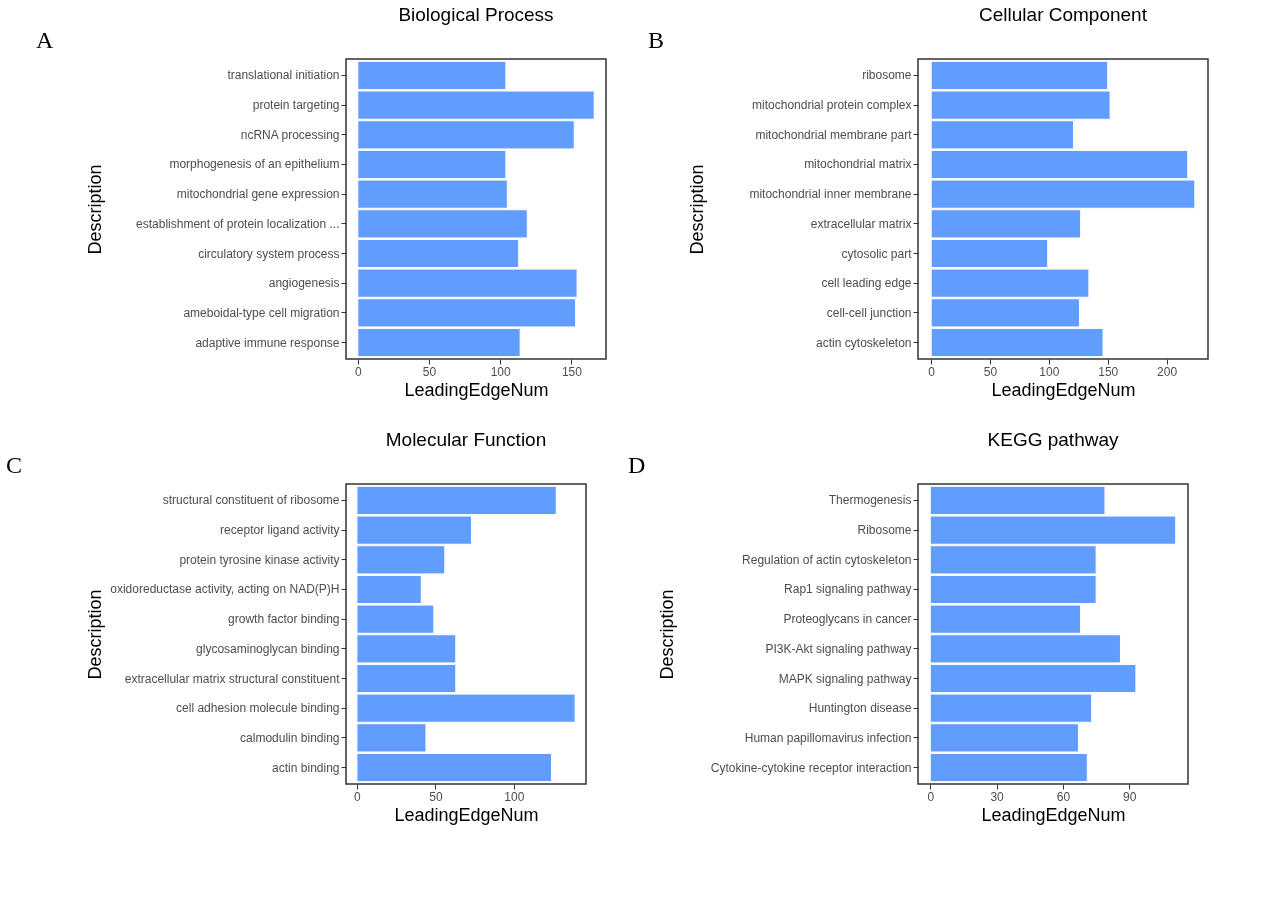 Image resolution: width=1266 pixels, height=900 pixels. Describe the element at coordinates (284, 619) in the screenshot. I see `y-tick-label: growth factor binding` at that location.